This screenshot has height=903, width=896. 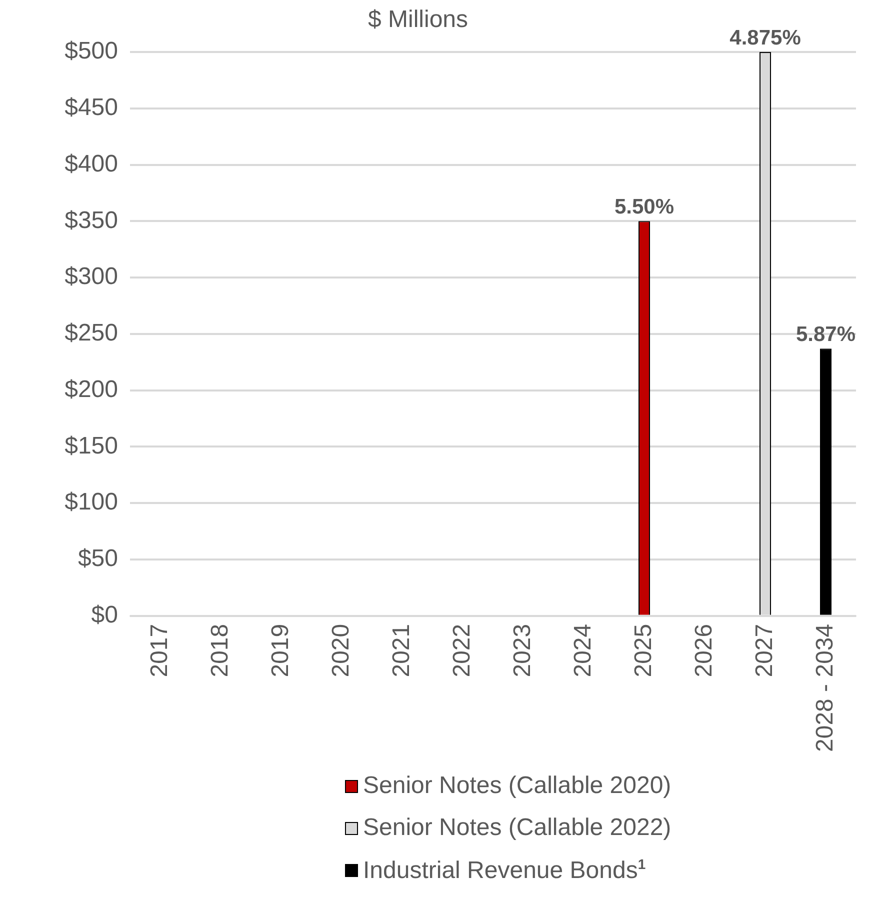 What do you see at coordinates (280, 651) in the screenshot?
I see `x-tick-label: 2019` at bounding box center [280, 651].